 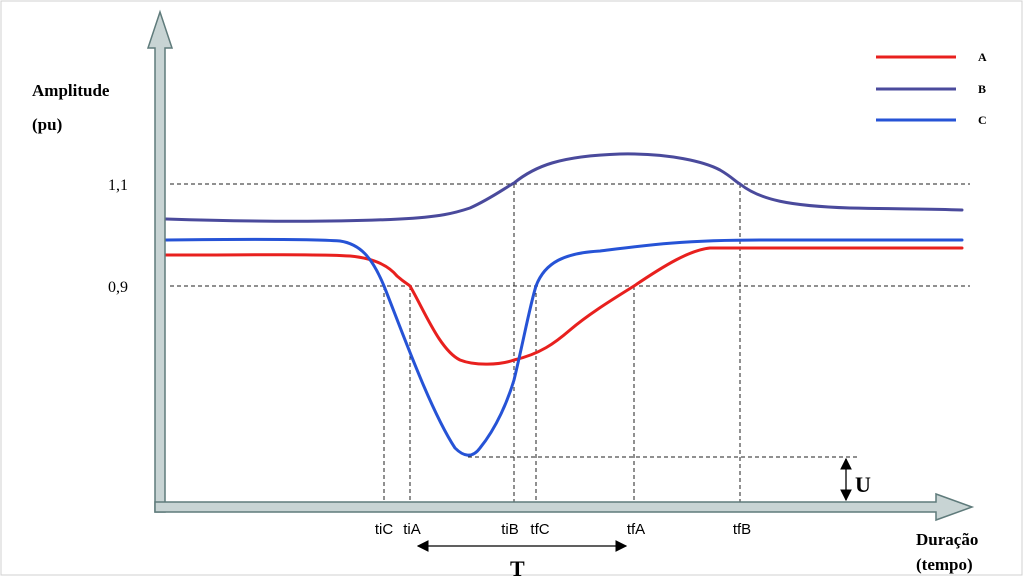 What do you see at coordinates (564, 507) in the screenshot?
I see `x-axis-arrow` at bounding box center [564, 507].